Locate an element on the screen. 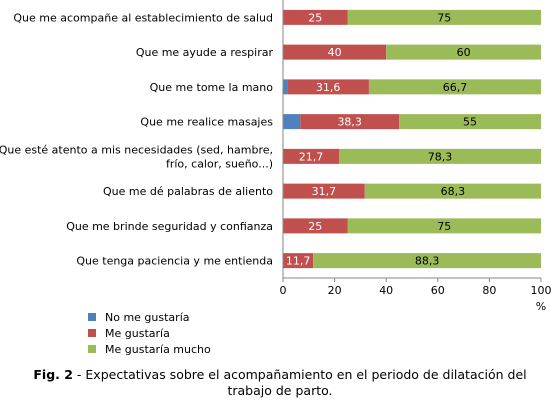 This screenshot has width=560, height=401. data-label: 40 is located at coordinates (335, 52).